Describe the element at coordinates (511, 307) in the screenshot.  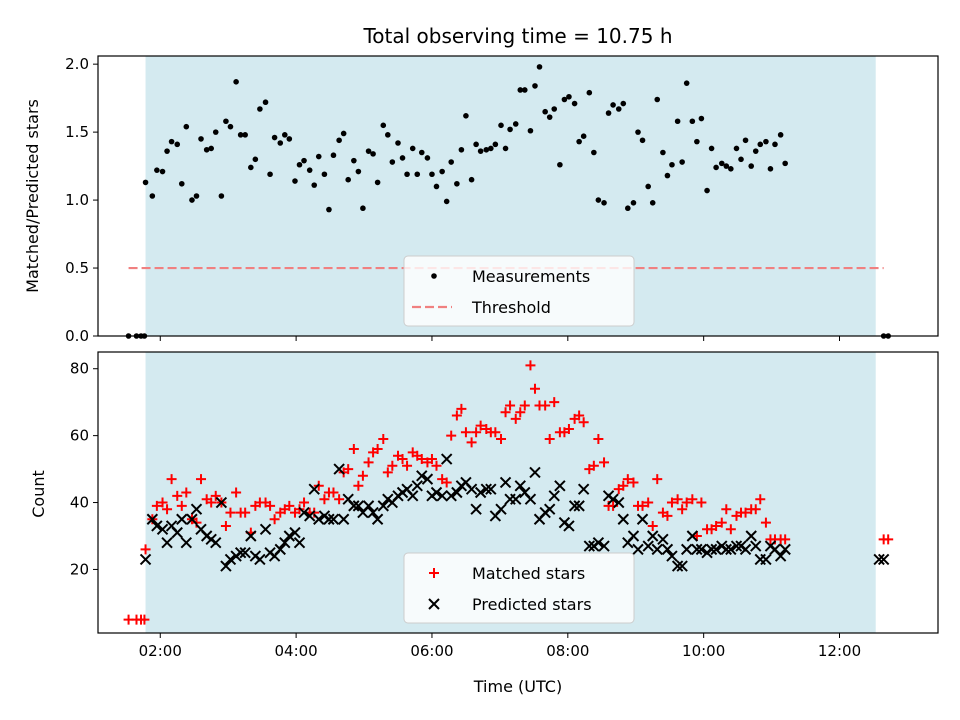
I see `legend-label: Threshold` at that location.